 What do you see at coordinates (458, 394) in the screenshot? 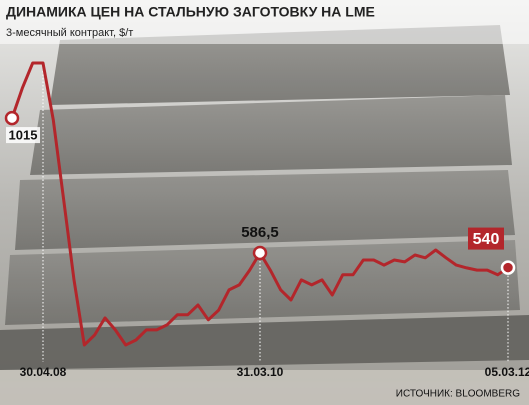
I see `source: ИСТОЧНИК: BLOOMBERG` at bounding box center [458, 394].